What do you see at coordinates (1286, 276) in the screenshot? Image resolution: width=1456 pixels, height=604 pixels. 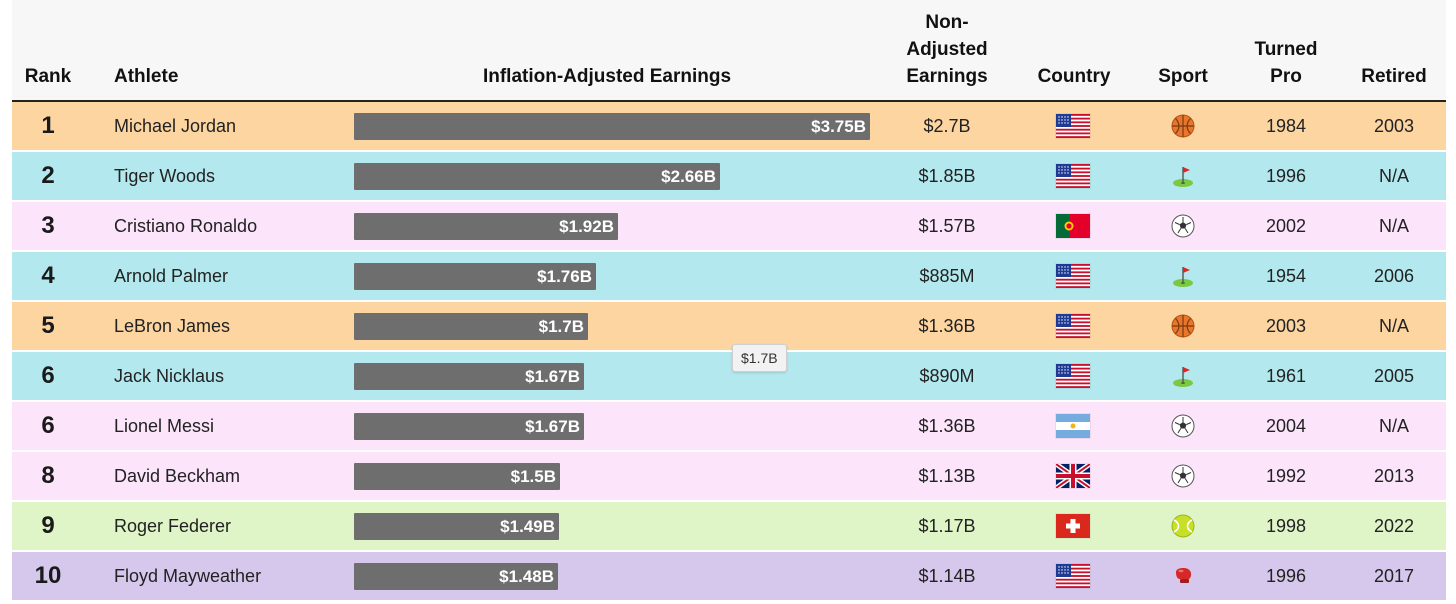 I see `turned-pro-year: 1954` at bounding box center [1286, 276].